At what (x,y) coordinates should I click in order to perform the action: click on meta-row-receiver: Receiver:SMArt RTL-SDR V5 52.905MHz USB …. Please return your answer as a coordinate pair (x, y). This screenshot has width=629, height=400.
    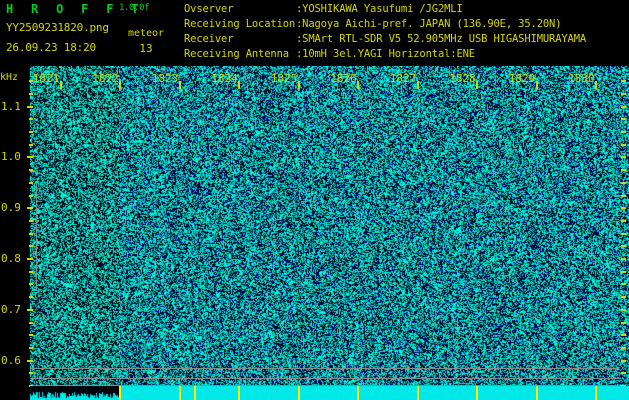
    Looking at the image, I should click on (385, 39).